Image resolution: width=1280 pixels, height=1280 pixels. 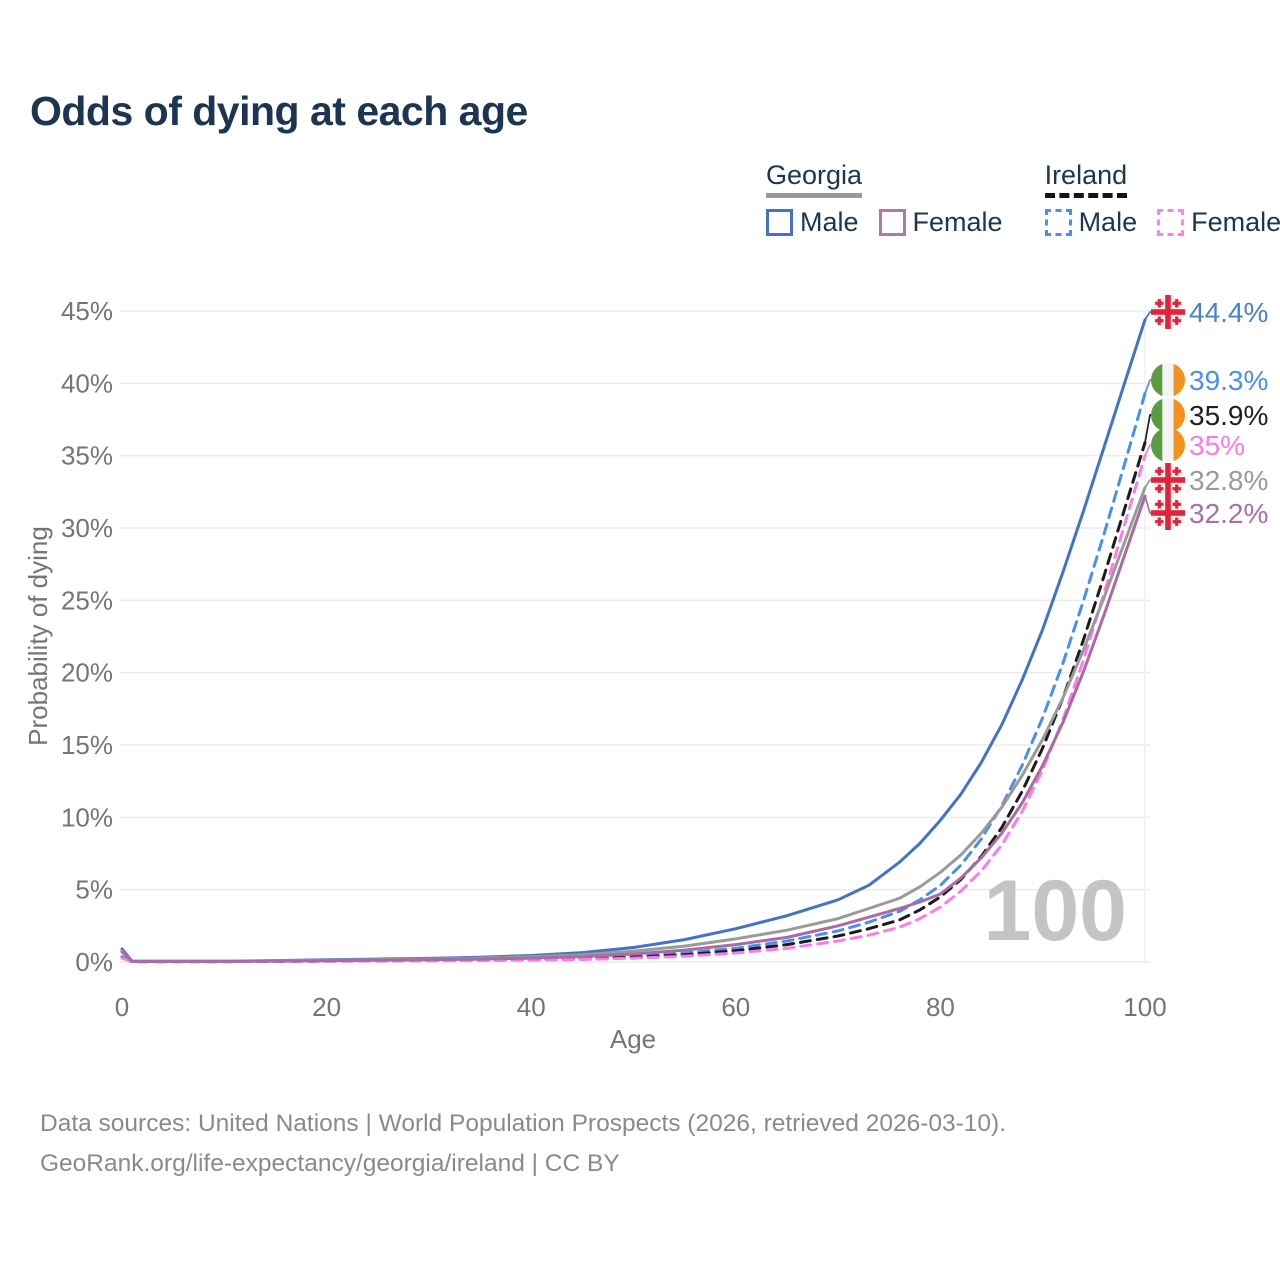 What do you see at coordinates (1171, 222) in the screenshot?
I see `ireland-female-swatch-icon` at bounding box center [1171, 222].